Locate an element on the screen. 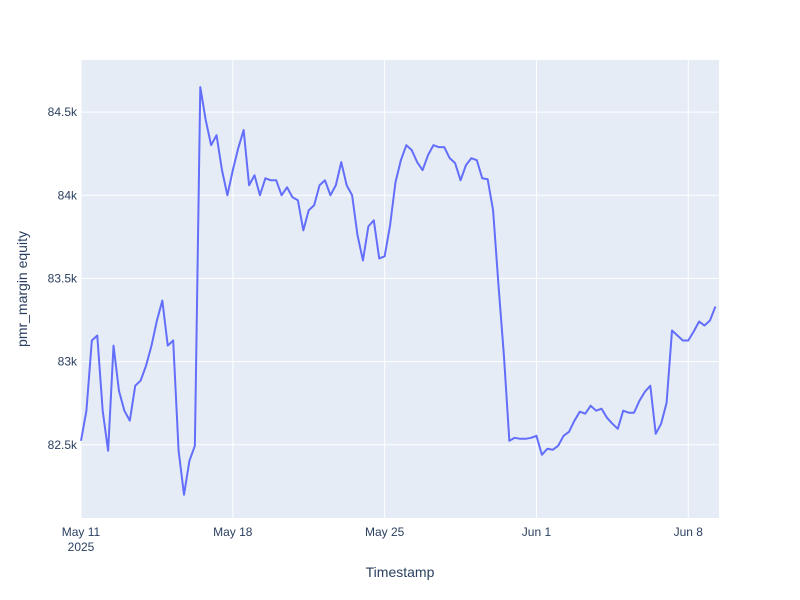 Image resolution: width=800 pixels, height=600 pixels. y-tick-label: 83.5k is located at coordinates (63, 278).